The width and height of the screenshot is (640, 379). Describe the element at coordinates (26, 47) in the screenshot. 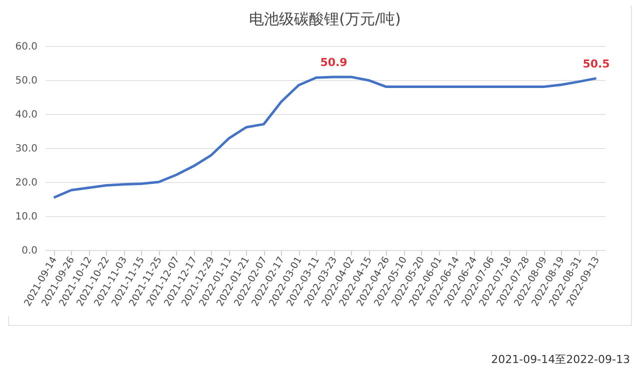

I see `y-tick-label: 60.0` at that location.